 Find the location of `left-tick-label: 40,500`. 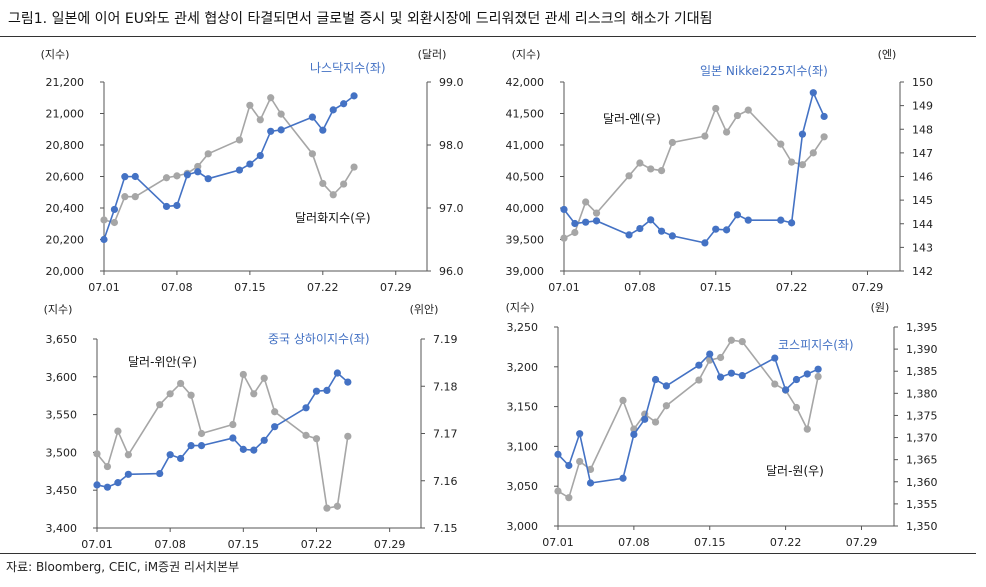

left-tick-label: 40,500 is located at coordinates (525, 177).